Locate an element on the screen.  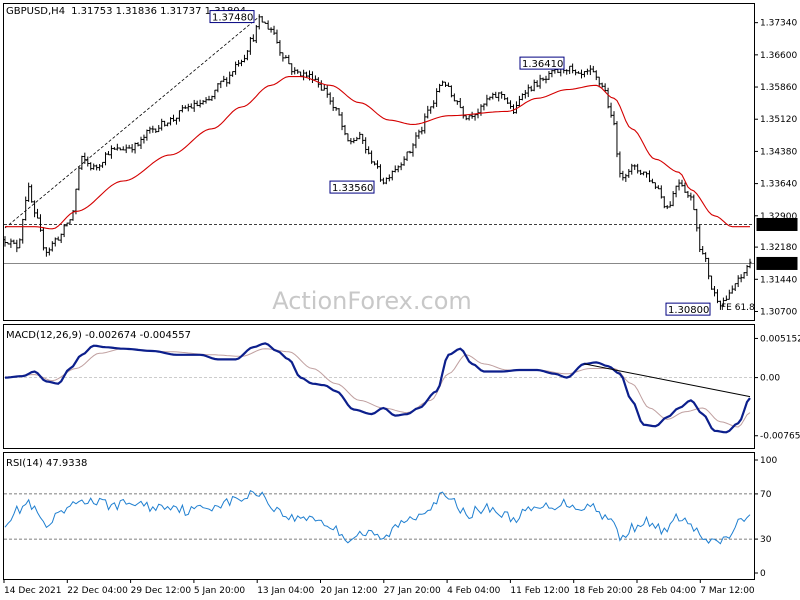
macd-axis-tick-label: 0.005152 is located at coordinates (780, 339).